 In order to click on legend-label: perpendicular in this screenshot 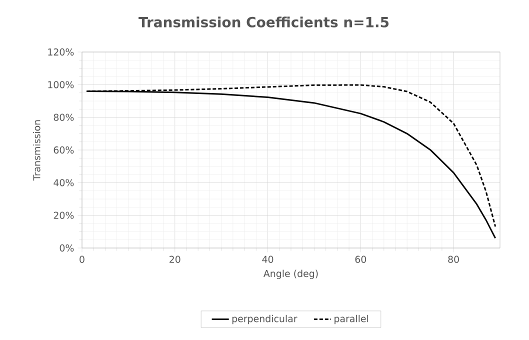, I will do `click(265, 319)`.